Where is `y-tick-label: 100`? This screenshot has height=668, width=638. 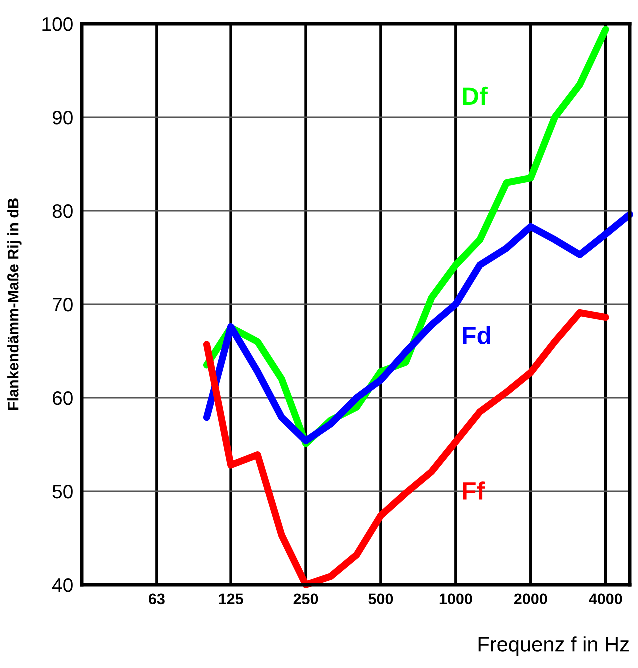 y-tick-label: 100 is located at coordinates (57, 24).